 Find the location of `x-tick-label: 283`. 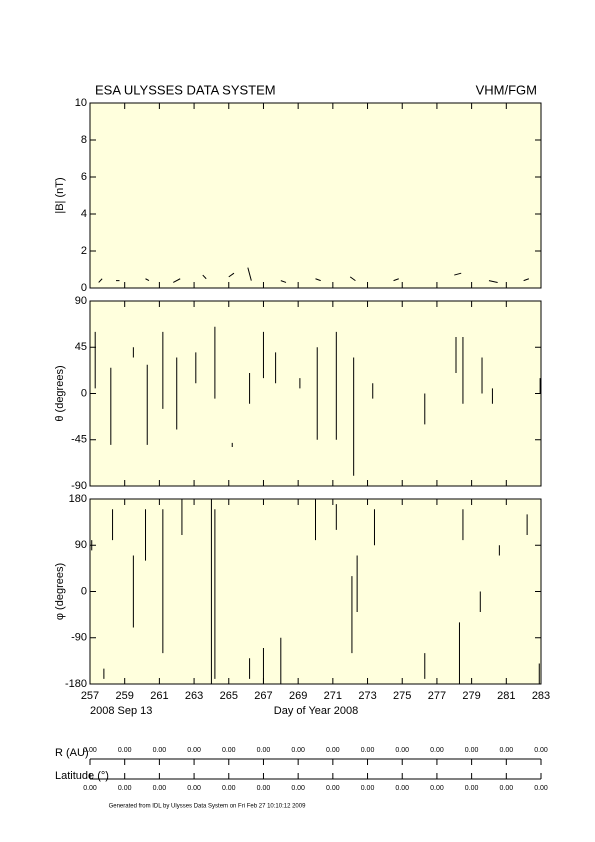

x-tick-label: 283 is located at coordinates (541, 696).